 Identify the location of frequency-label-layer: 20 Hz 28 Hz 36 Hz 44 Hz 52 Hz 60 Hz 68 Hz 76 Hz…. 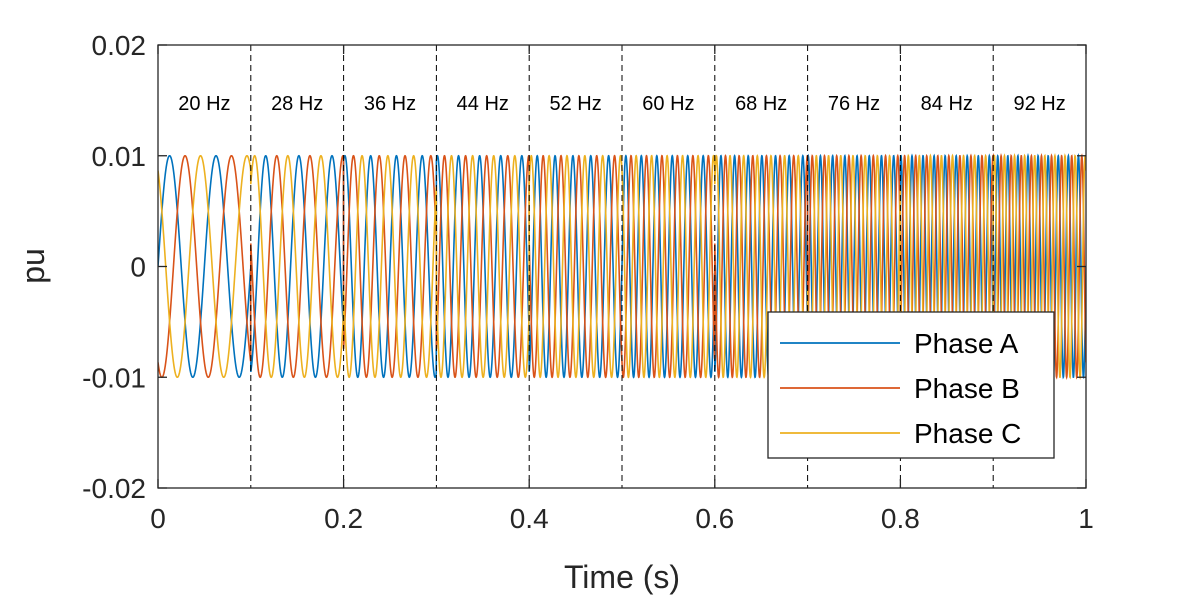
(621, 104).